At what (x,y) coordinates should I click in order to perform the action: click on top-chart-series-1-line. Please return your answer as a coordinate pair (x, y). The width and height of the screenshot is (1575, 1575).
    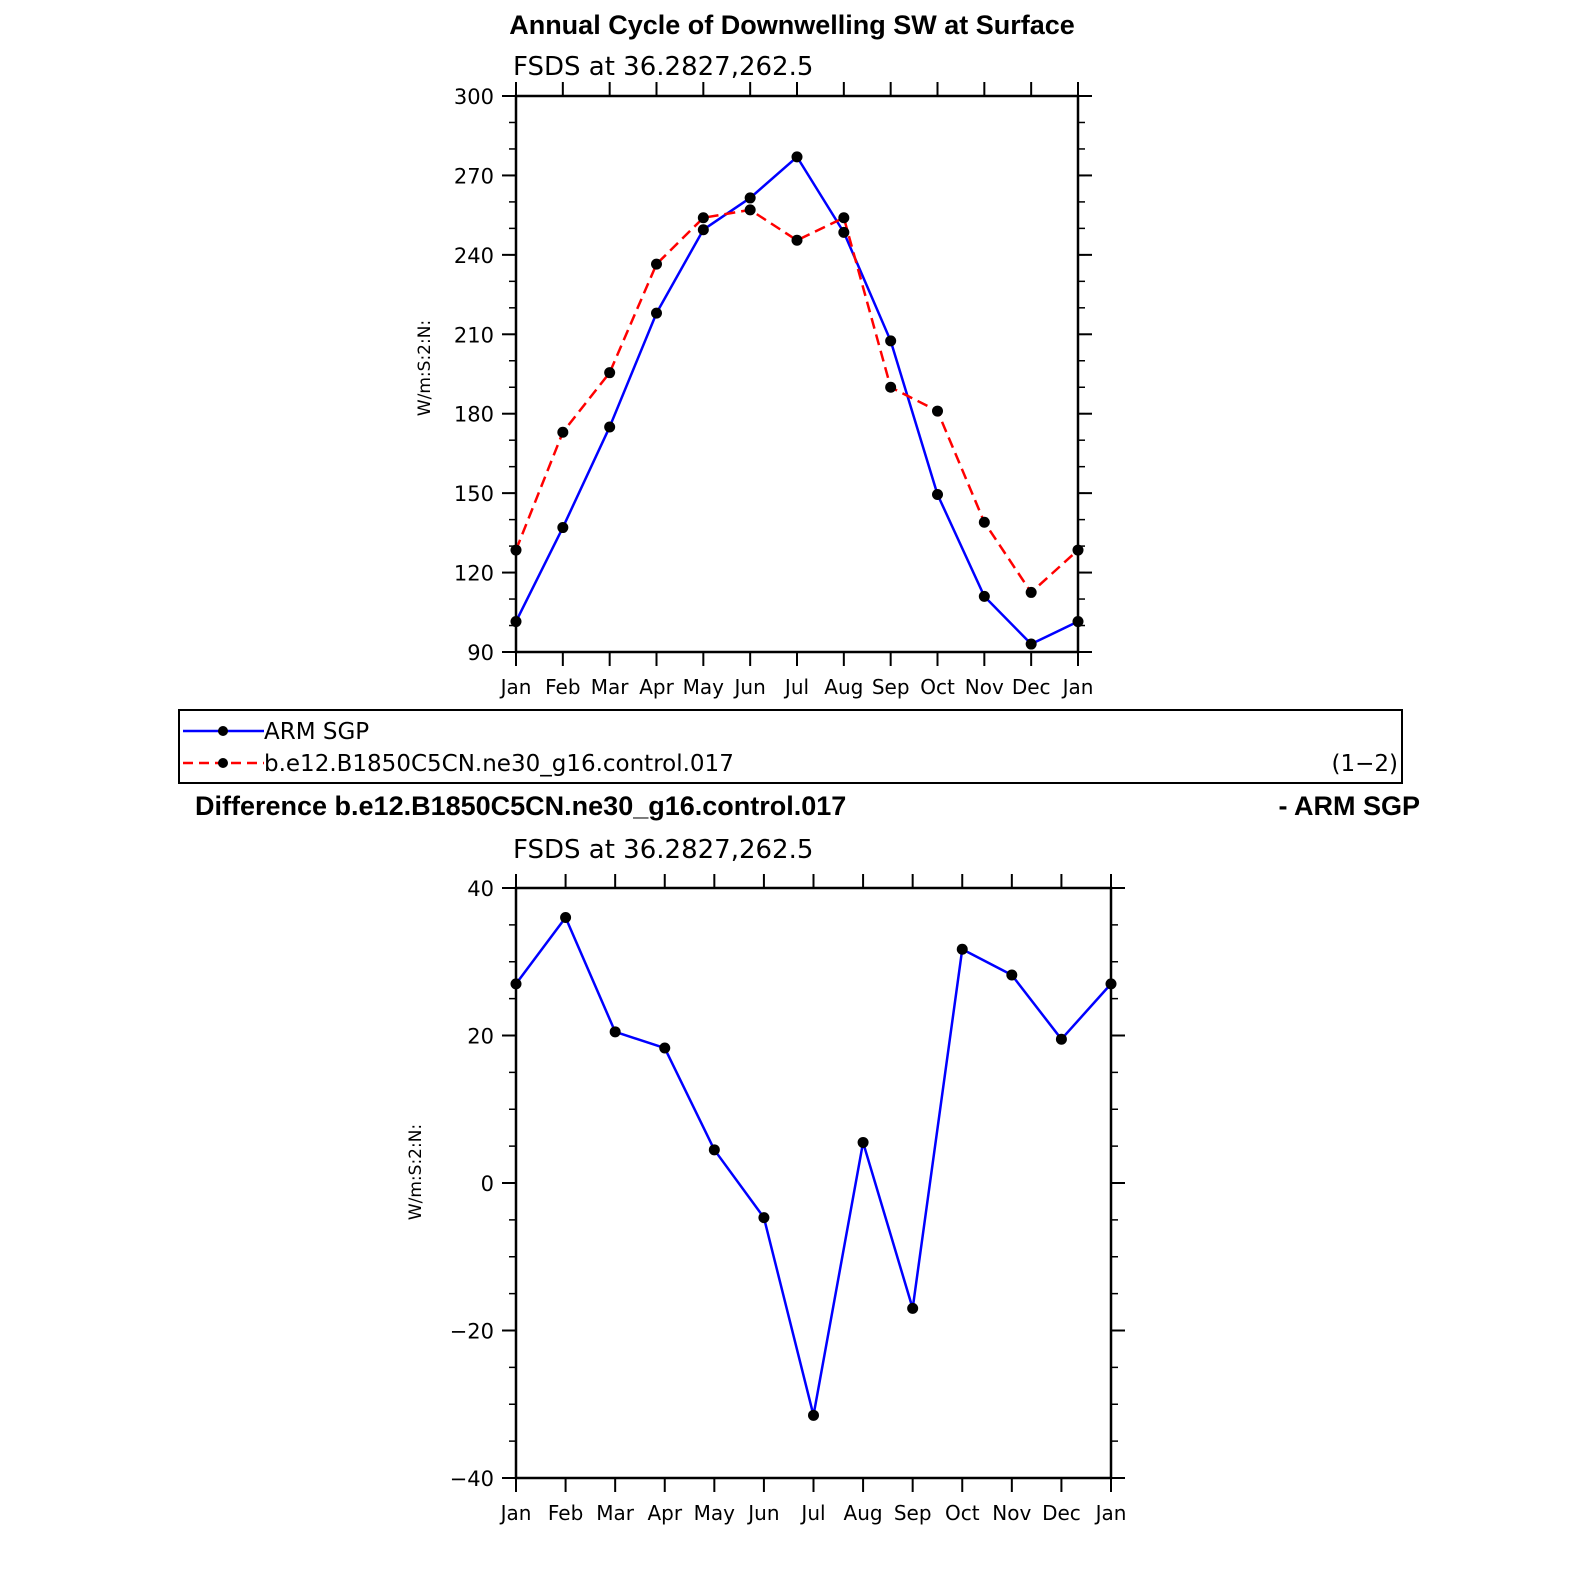
    Looking at the image, I should click on (796, 401).